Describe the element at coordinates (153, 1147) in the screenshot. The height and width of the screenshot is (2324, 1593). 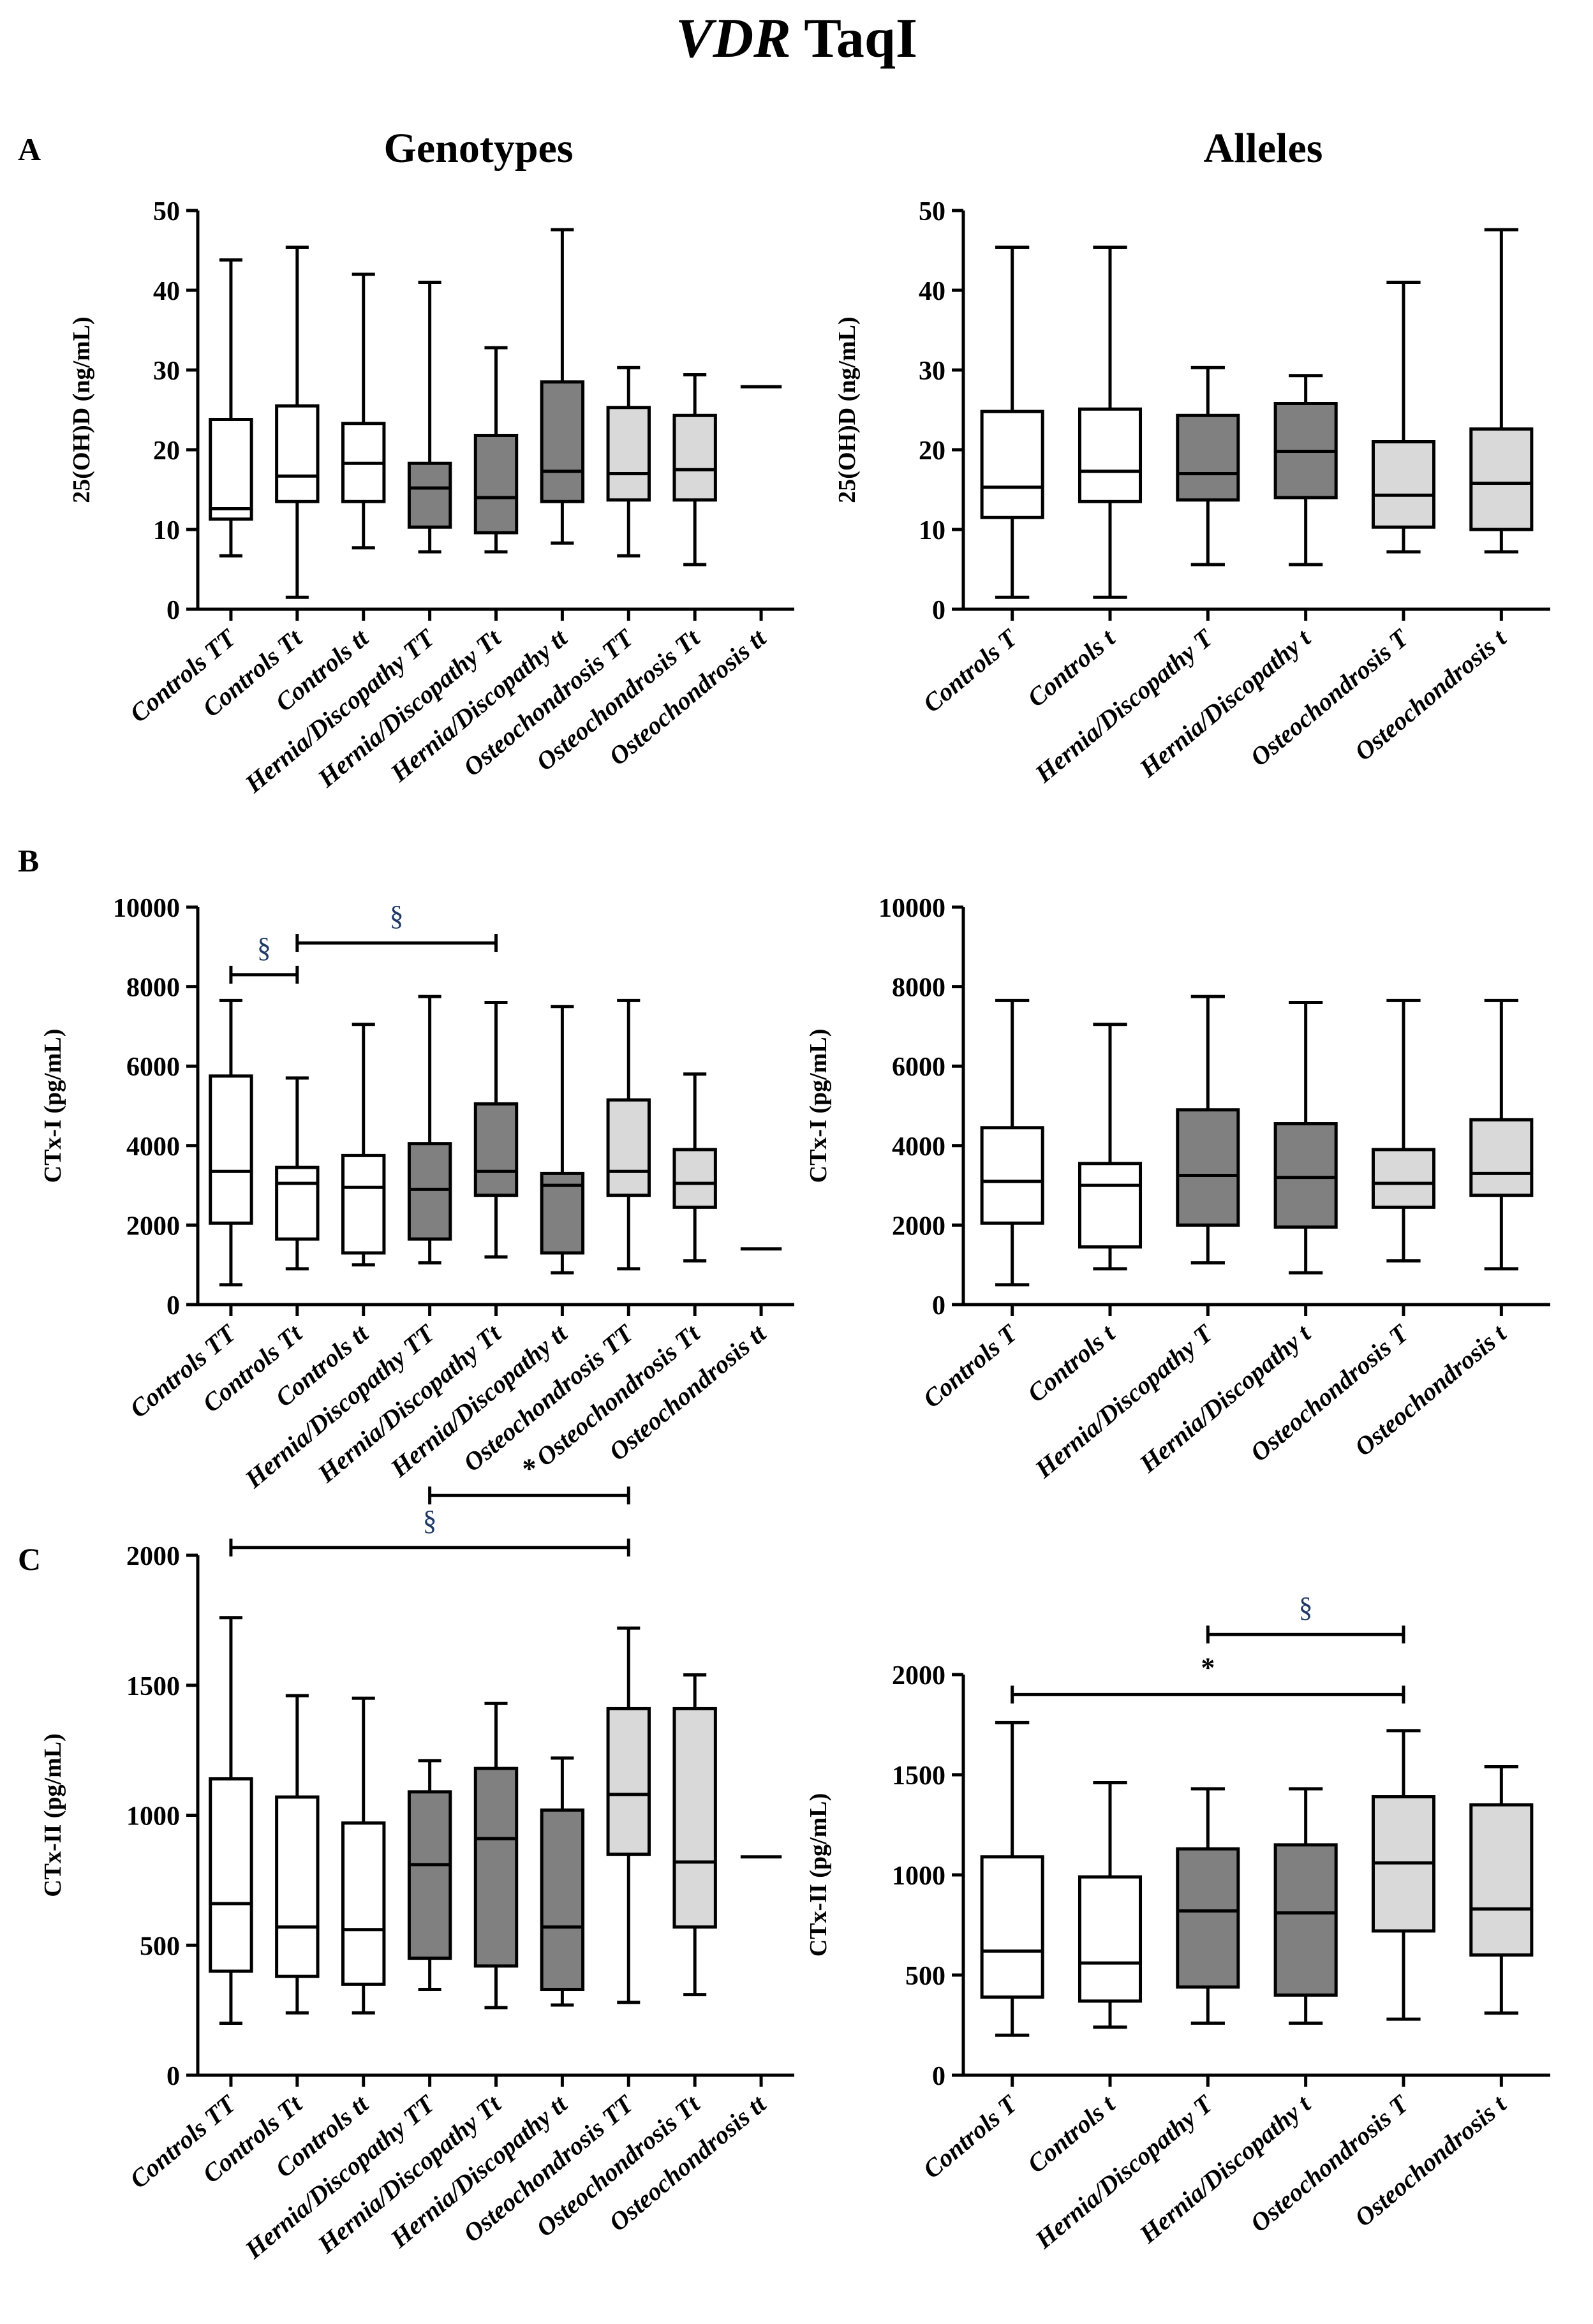
I see `y-tick-label: 4000` at that location.